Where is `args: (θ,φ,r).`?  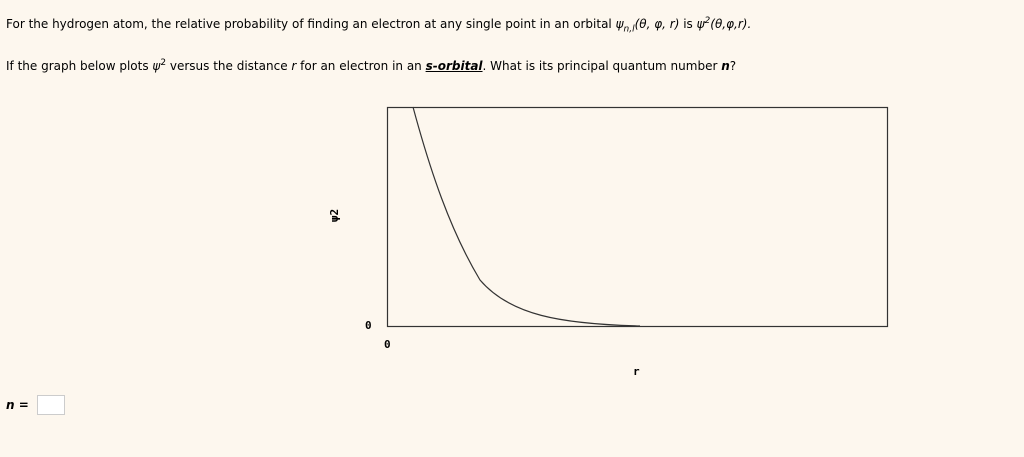 args: (θ,φ,r). is located at coordinates (731, 24).